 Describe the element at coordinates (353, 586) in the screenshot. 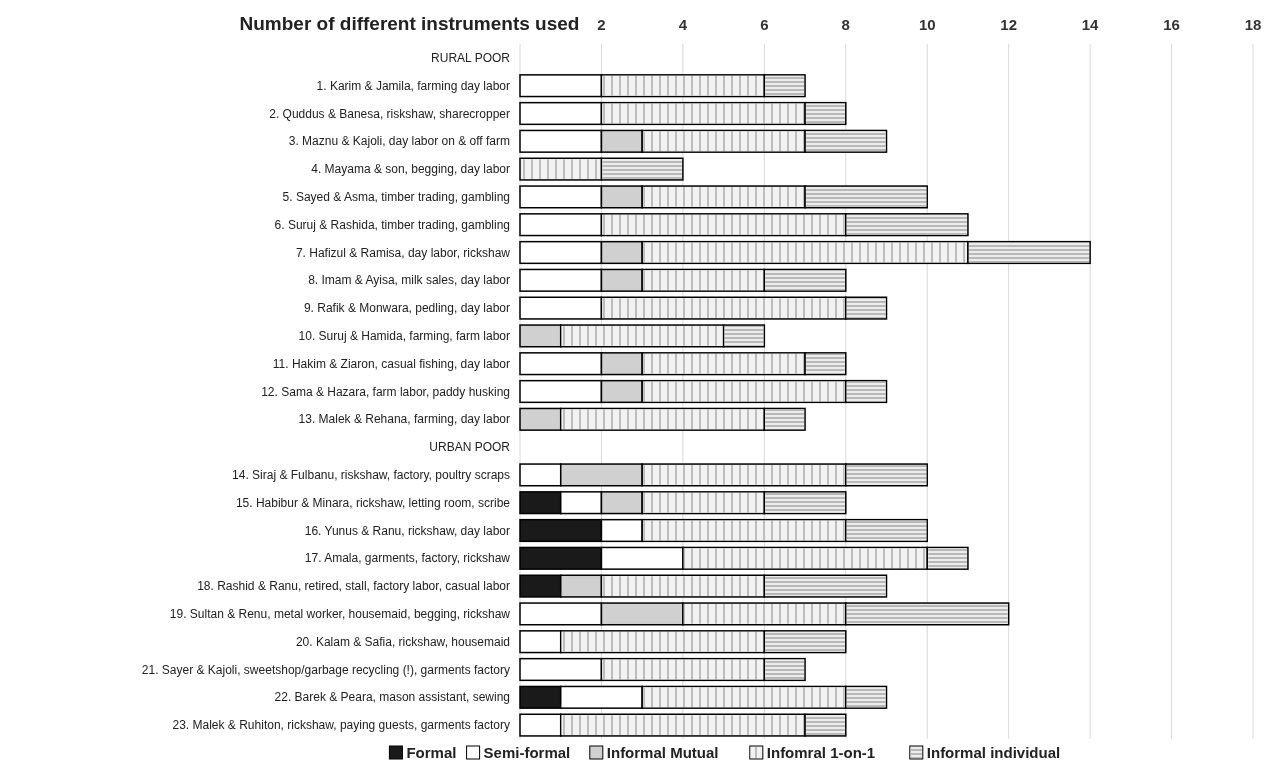

I see `y-tick-label: 18. Rashid & Ranu, retired, stall, factory labor, casual labor` at that location.